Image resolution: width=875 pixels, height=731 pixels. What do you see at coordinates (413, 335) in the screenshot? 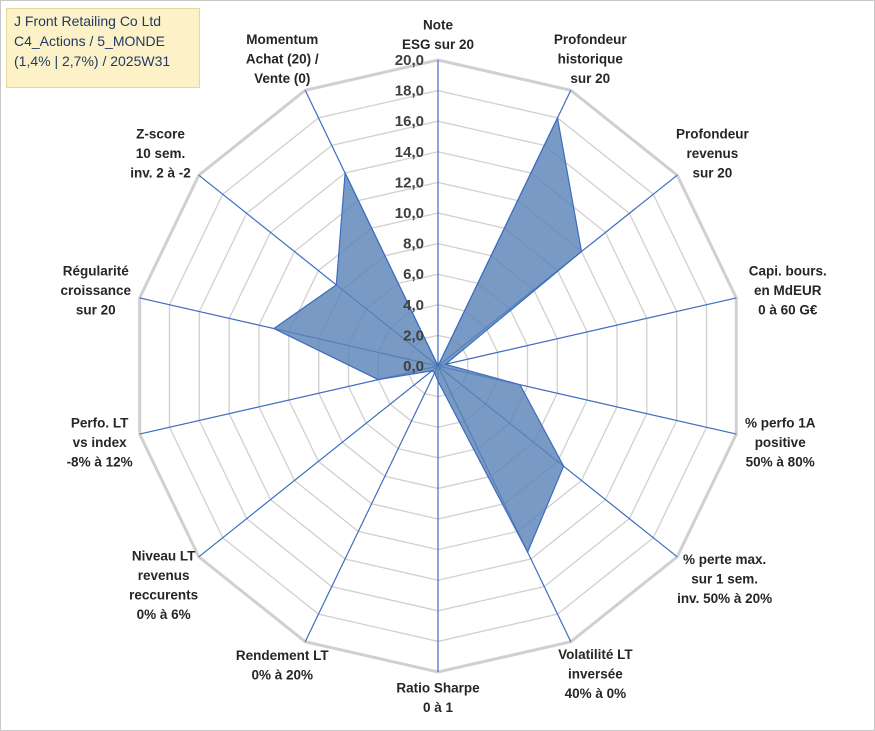
I see `tick-label-1: 2,0` at bounding box center [413, 335].